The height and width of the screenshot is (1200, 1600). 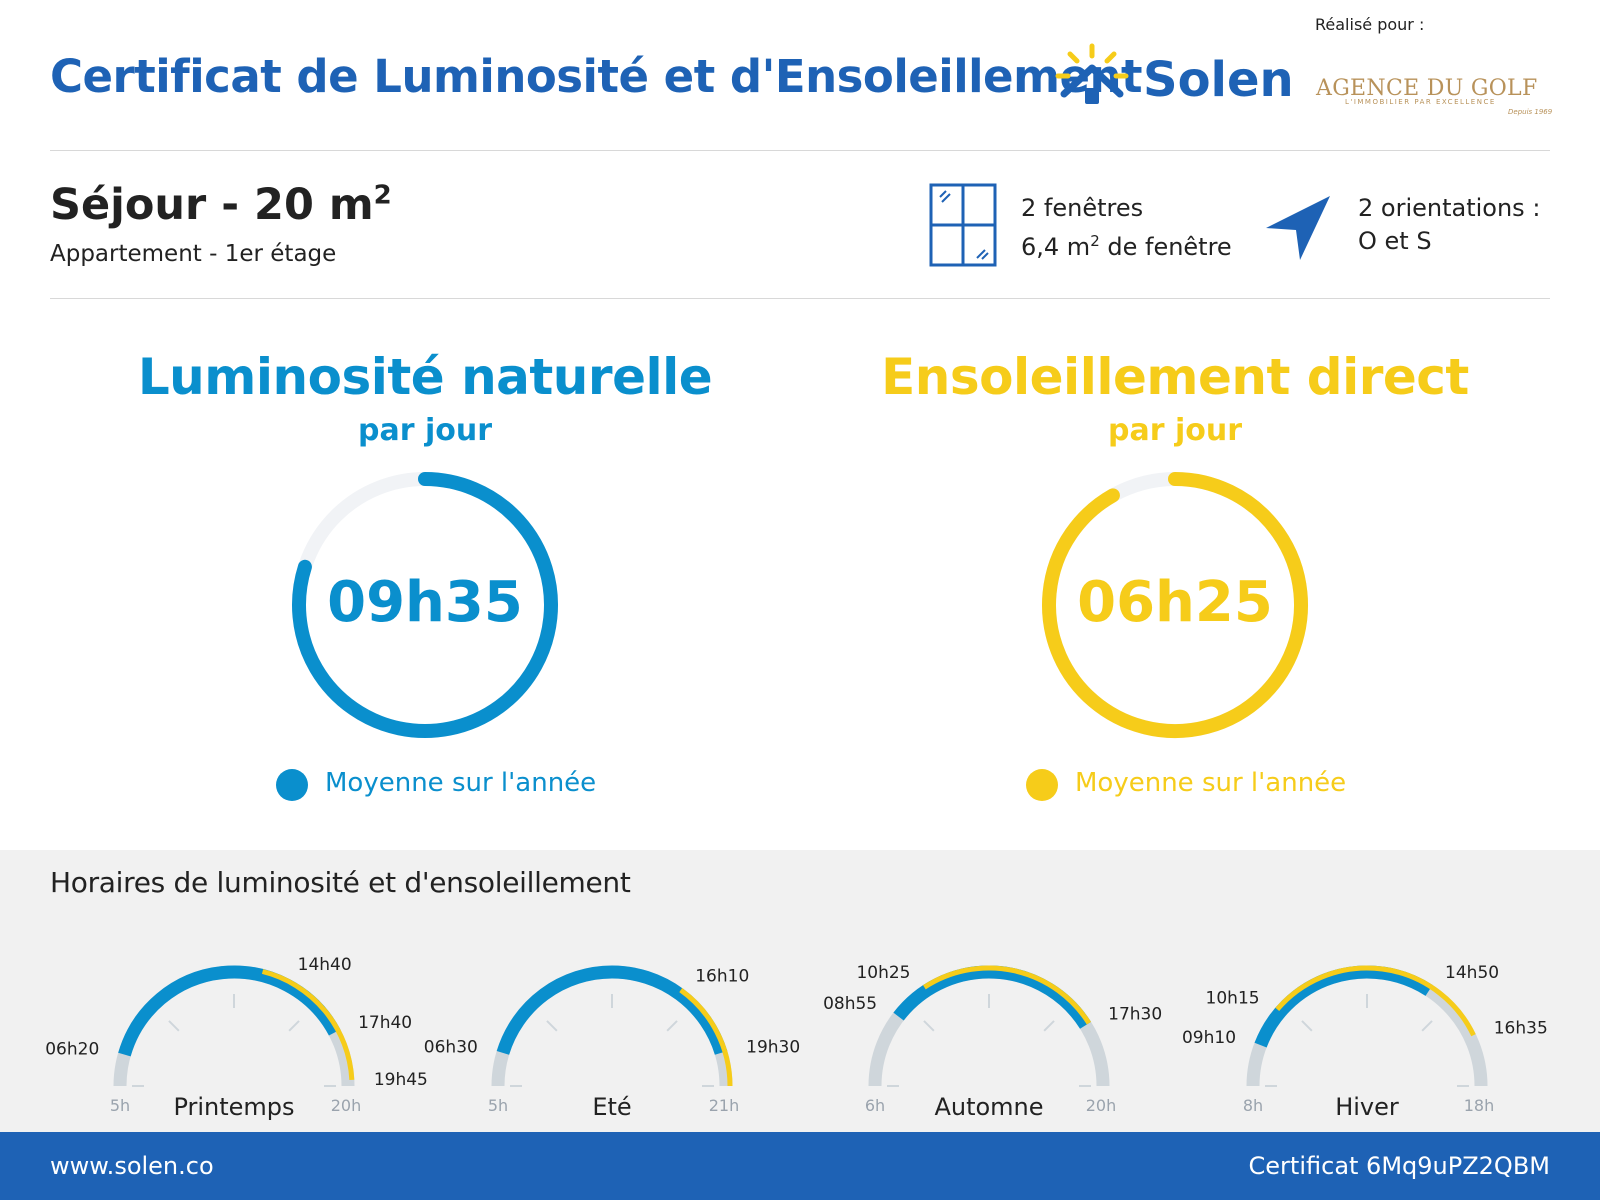 What do you see at coordinates (385, 1023) in the screenshot?
I see `gauge-time-label: 17h40` at bounding box center [385, 1023].